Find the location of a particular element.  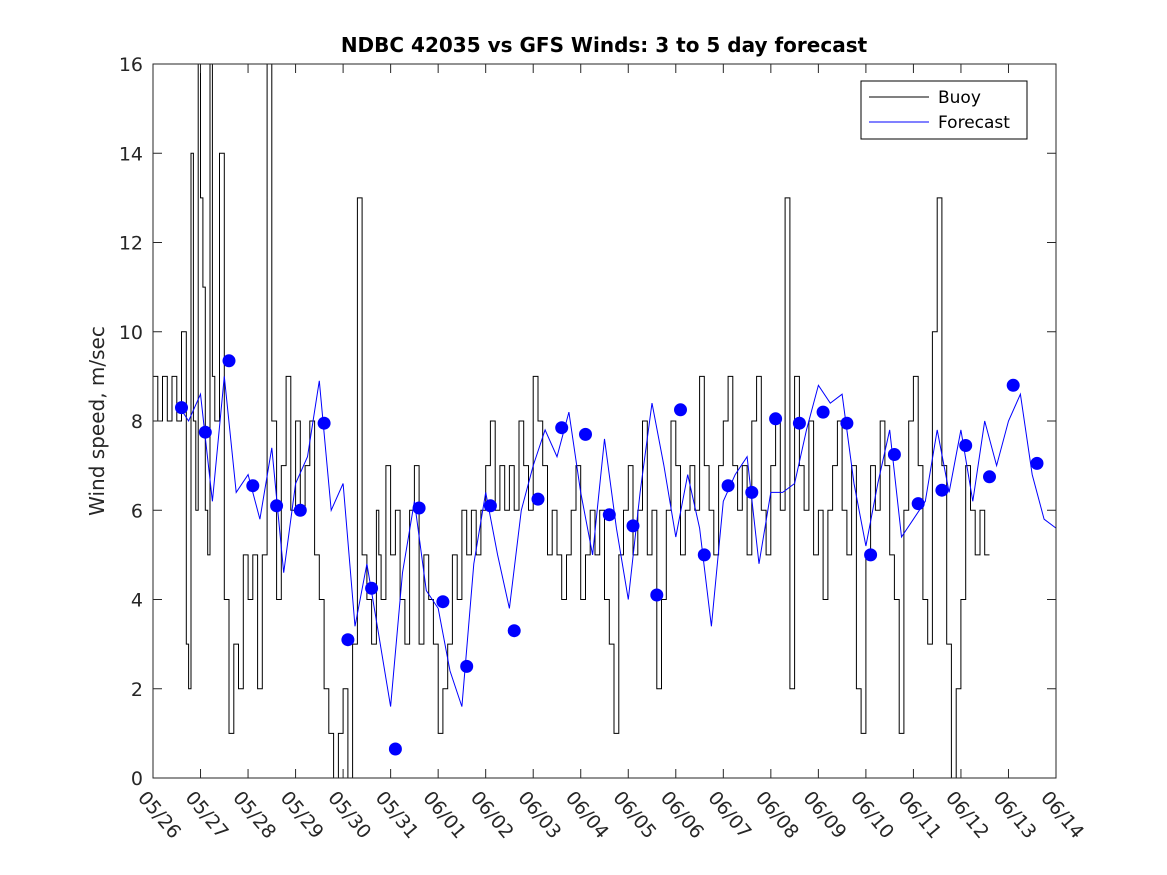

legend-box is located at coordinates (944, 110).